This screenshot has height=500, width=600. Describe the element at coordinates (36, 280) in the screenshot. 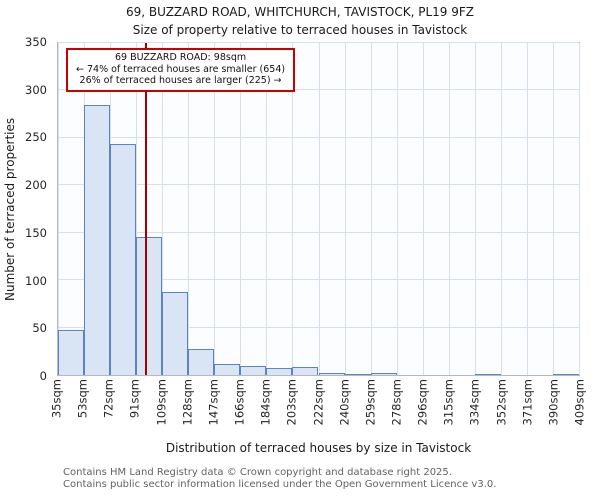

I see `y-tick-label: 100` at that location.